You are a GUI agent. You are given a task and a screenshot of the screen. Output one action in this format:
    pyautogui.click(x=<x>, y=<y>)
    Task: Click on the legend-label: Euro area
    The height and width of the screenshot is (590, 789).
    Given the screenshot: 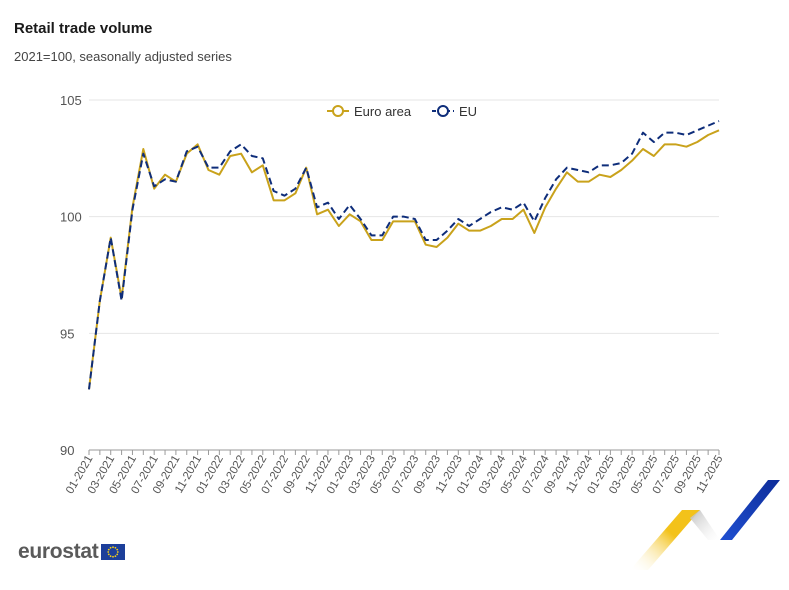 What is the action you would take?
    pyautogui.click(x=383, y=111)
    